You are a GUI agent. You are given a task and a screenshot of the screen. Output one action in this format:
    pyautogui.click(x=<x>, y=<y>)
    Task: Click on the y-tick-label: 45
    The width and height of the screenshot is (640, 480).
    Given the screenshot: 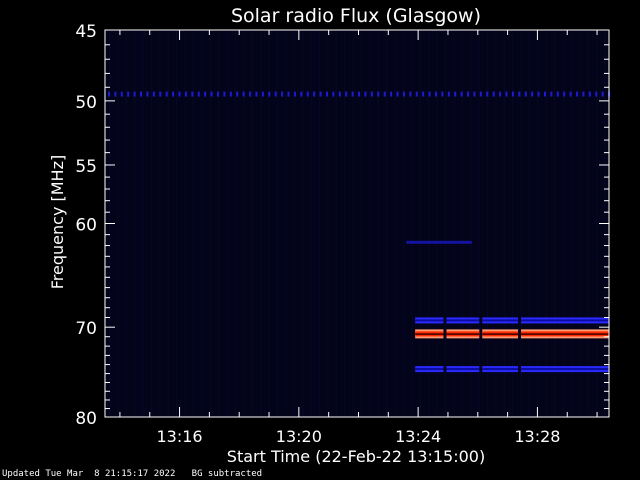 What is the action you would take?
    pyautogui.click(x=86, y=32)
    